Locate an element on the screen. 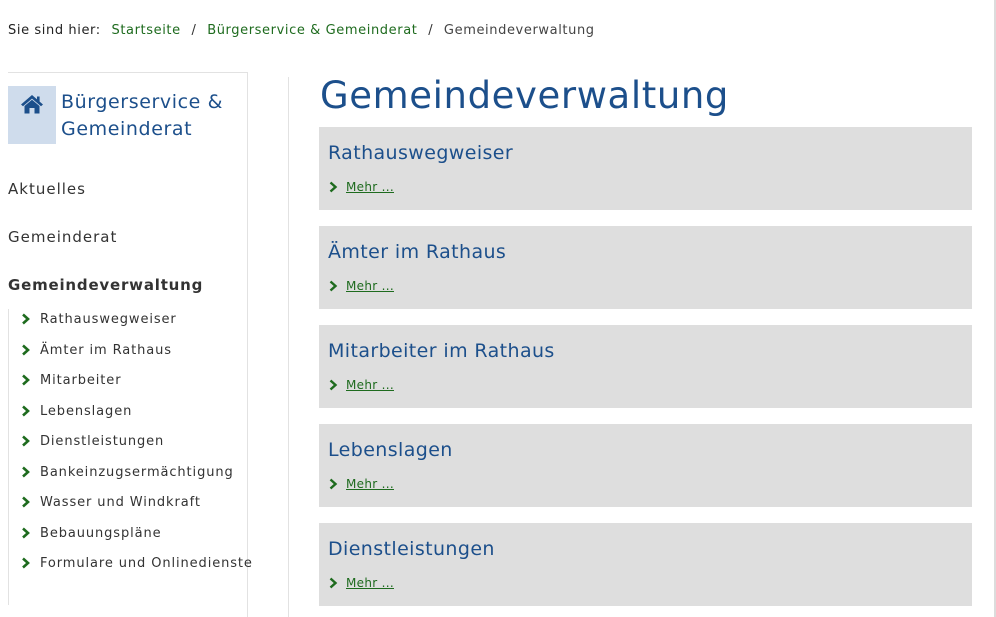  content-divider is located at coordinates (288, 347).